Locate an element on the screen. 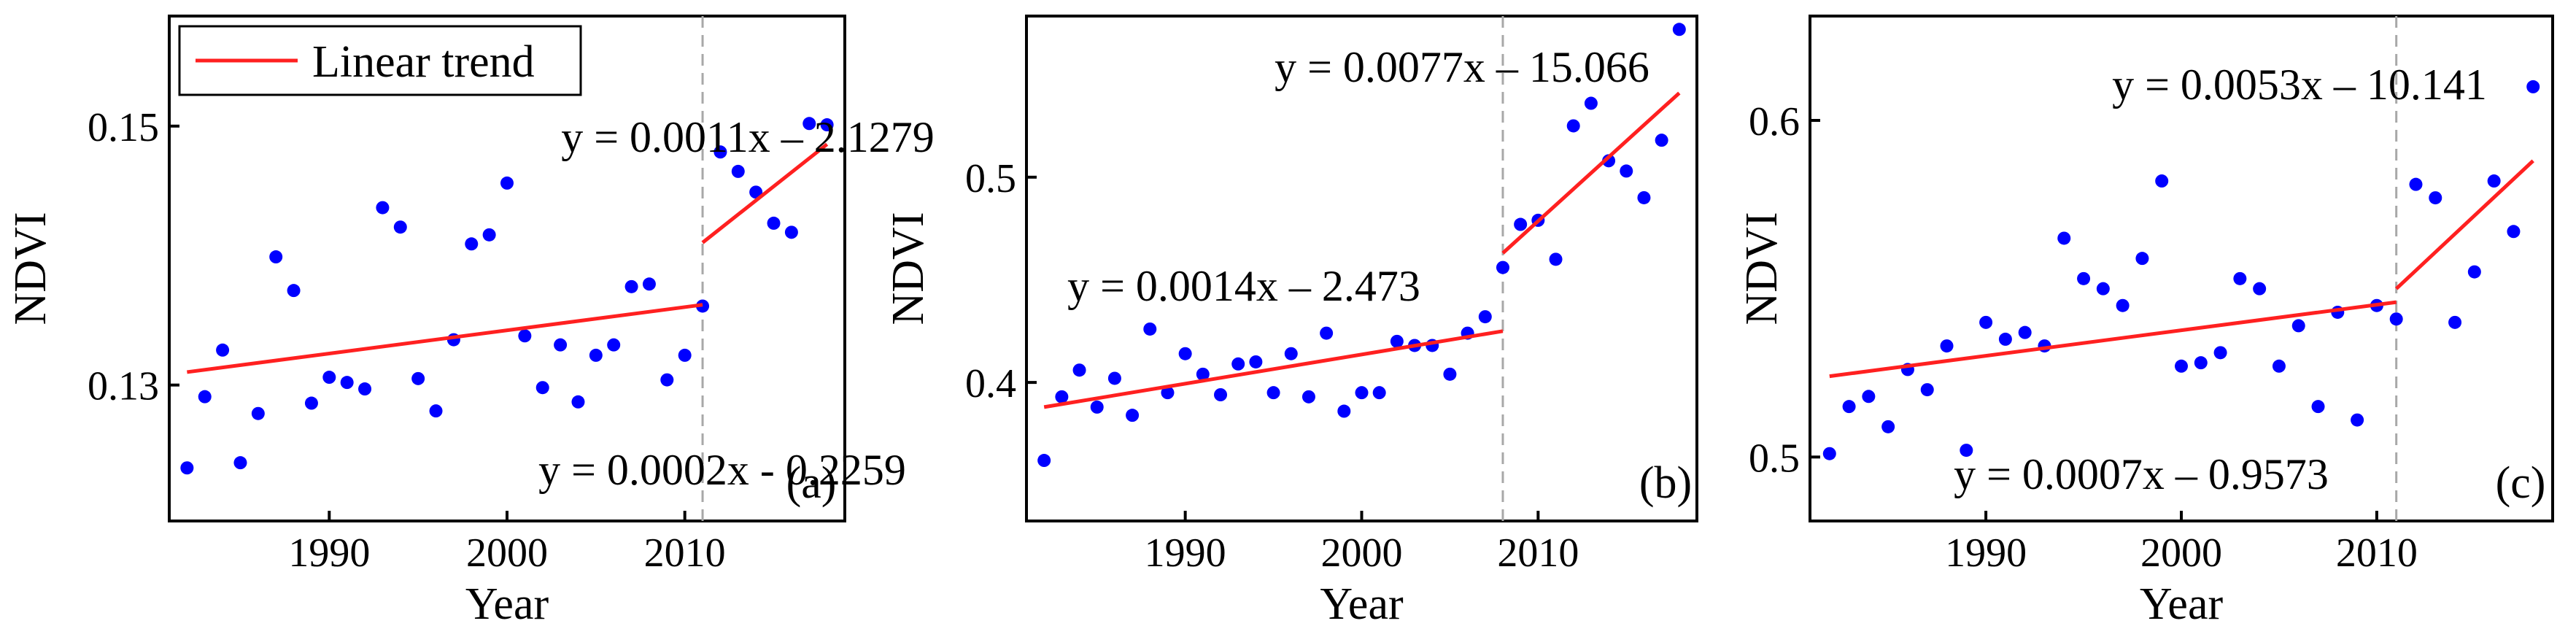  trend-equation-after: y = 0.0077x – 15.066 is located at coordinates (1462, 67).